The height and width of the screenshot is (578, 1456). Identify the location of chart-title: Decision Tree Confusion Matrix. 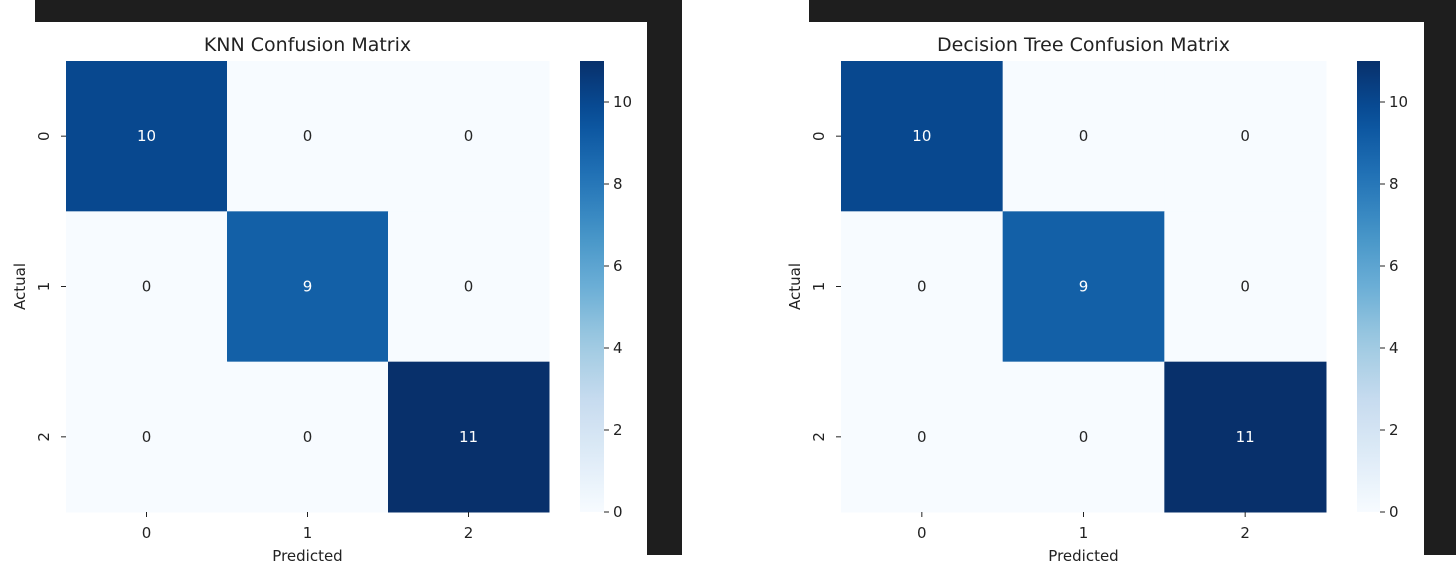
(1083, 45).